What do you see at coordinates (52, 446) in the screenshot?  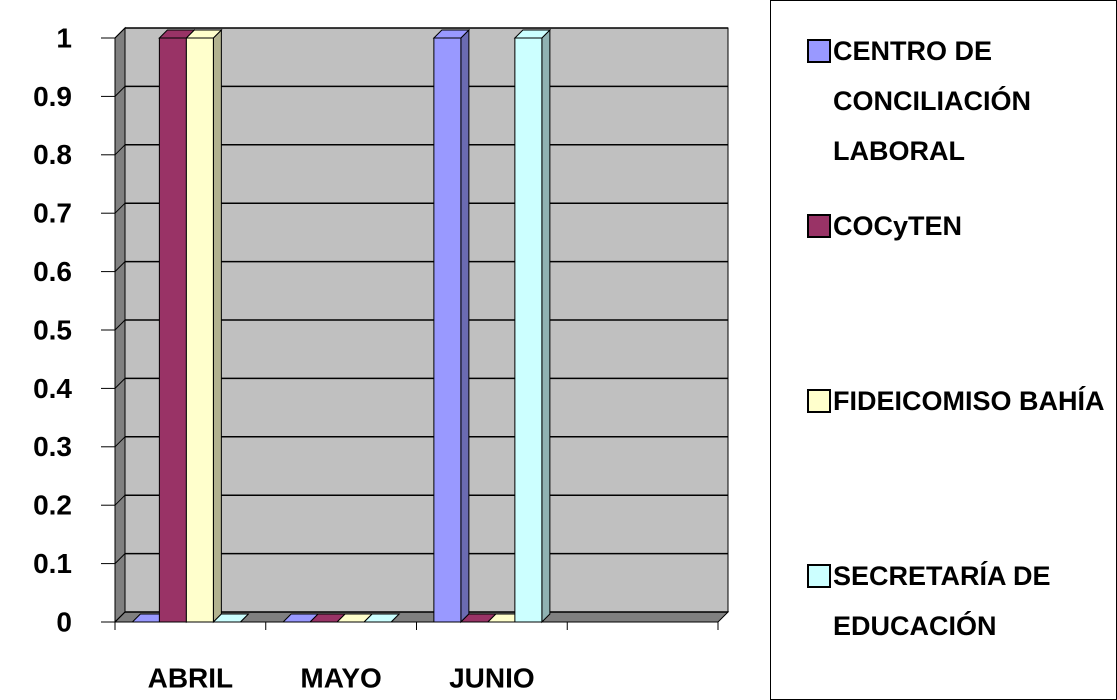 I see `y-tick-label: 0.3` at bounding box center [52, 446].